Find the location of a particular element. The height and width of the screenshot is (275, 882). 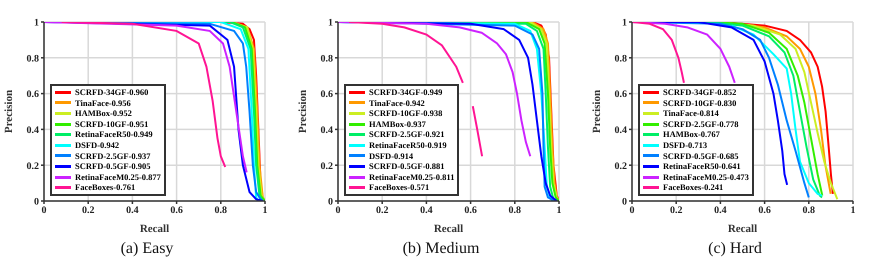

text: (a) Easy is located at coordinates (147, 249).